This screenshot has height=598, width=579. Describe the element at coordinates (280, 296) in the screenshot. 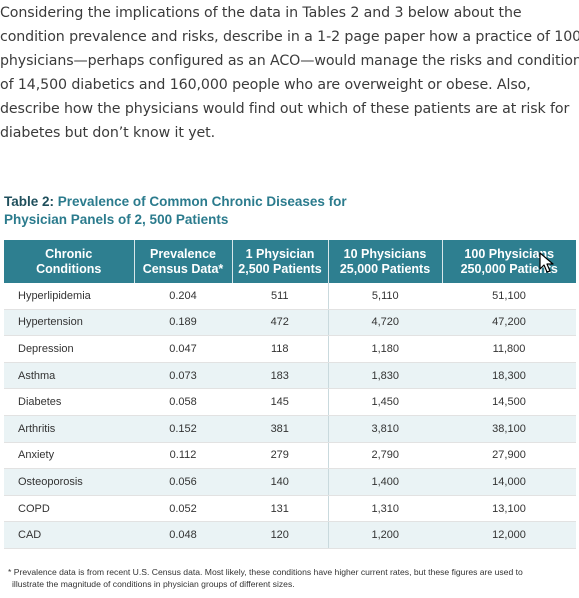

I see `table-cell: 511` at that location.